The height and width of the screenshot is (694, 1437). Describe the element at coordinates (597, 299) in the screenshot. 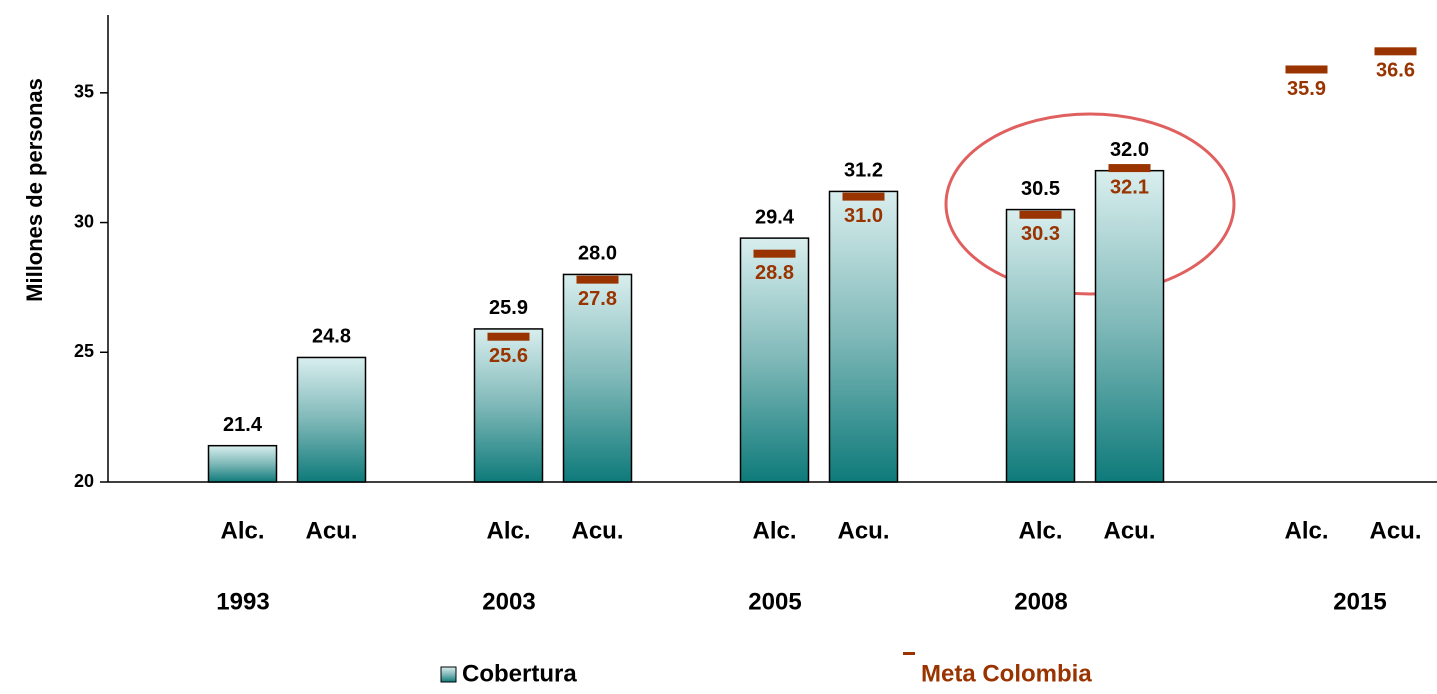

I see `meta-value-label: 27.8` at that location.